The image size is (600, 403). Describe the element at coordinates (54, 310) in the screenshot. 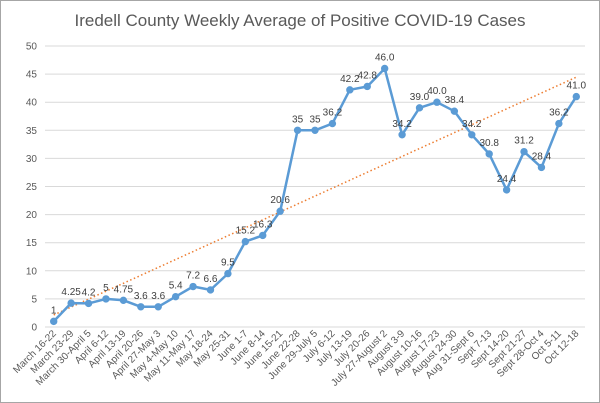

I see `data-label: 1` at that location.